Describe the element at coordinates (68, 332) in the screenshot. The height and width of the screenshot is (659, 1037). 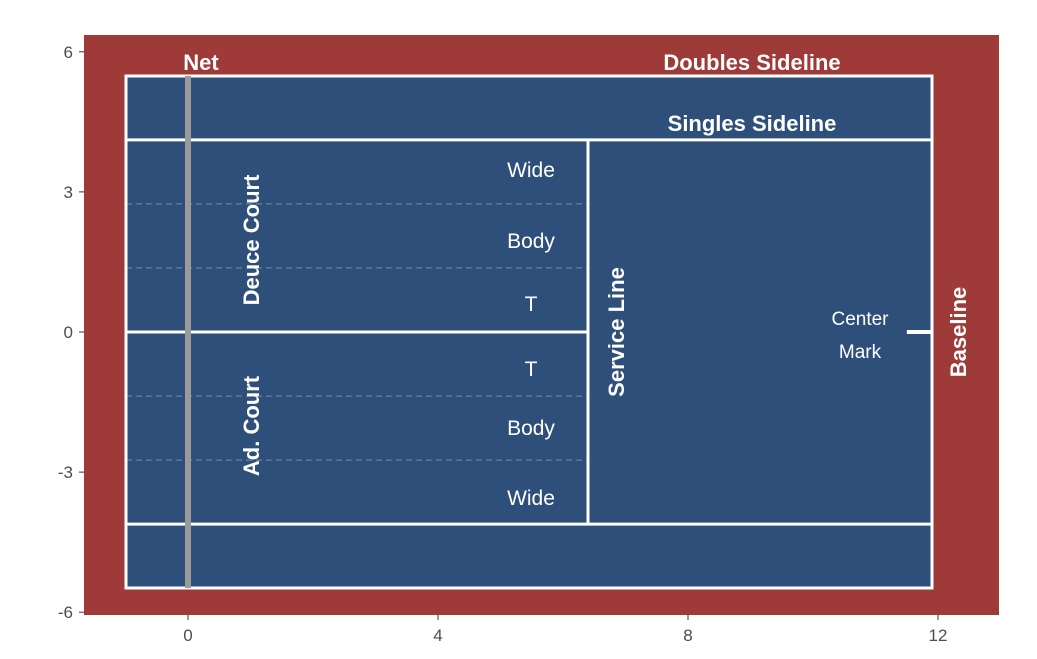
I see `y-tick-label: 0` at that location.